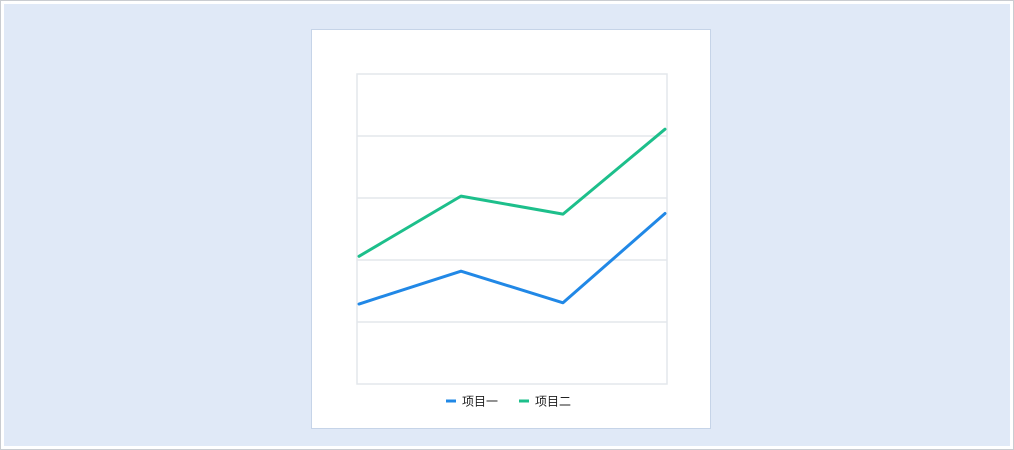 The height and width of the screenshot is (450, 1014). What do you see at coordinates (553, 402) in the screenshot?
I see `legend-label: 项目二` at bounding box center [553, 402].